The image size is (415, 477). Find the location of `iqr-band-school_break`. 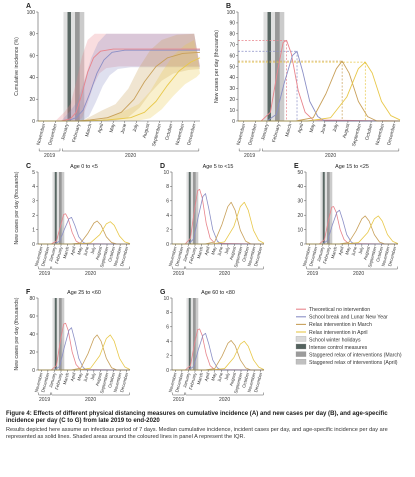

iqr-band-school_break is located at coordinates (119, 77).